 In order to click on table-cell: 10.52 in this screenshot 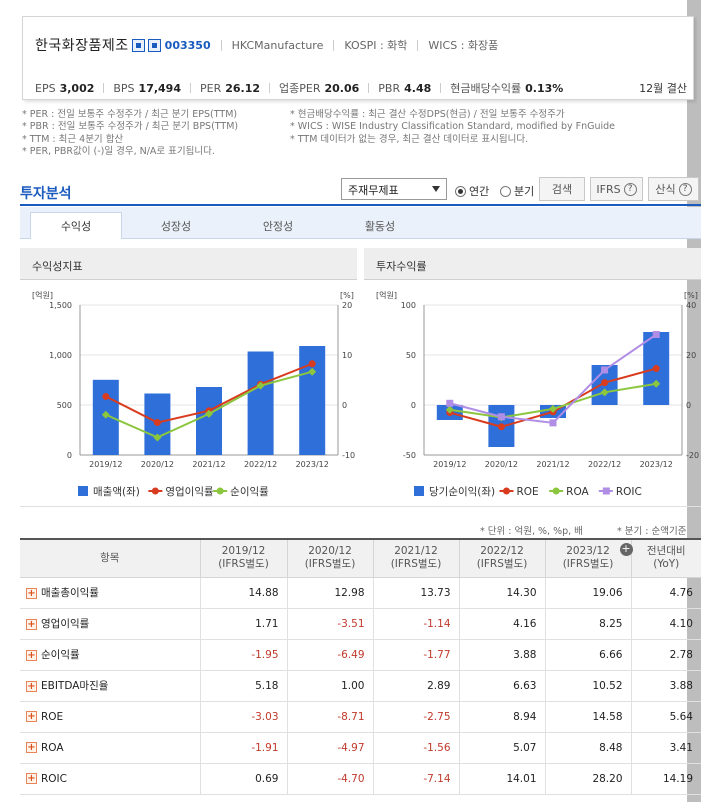, I will do `click(588, 685)`.